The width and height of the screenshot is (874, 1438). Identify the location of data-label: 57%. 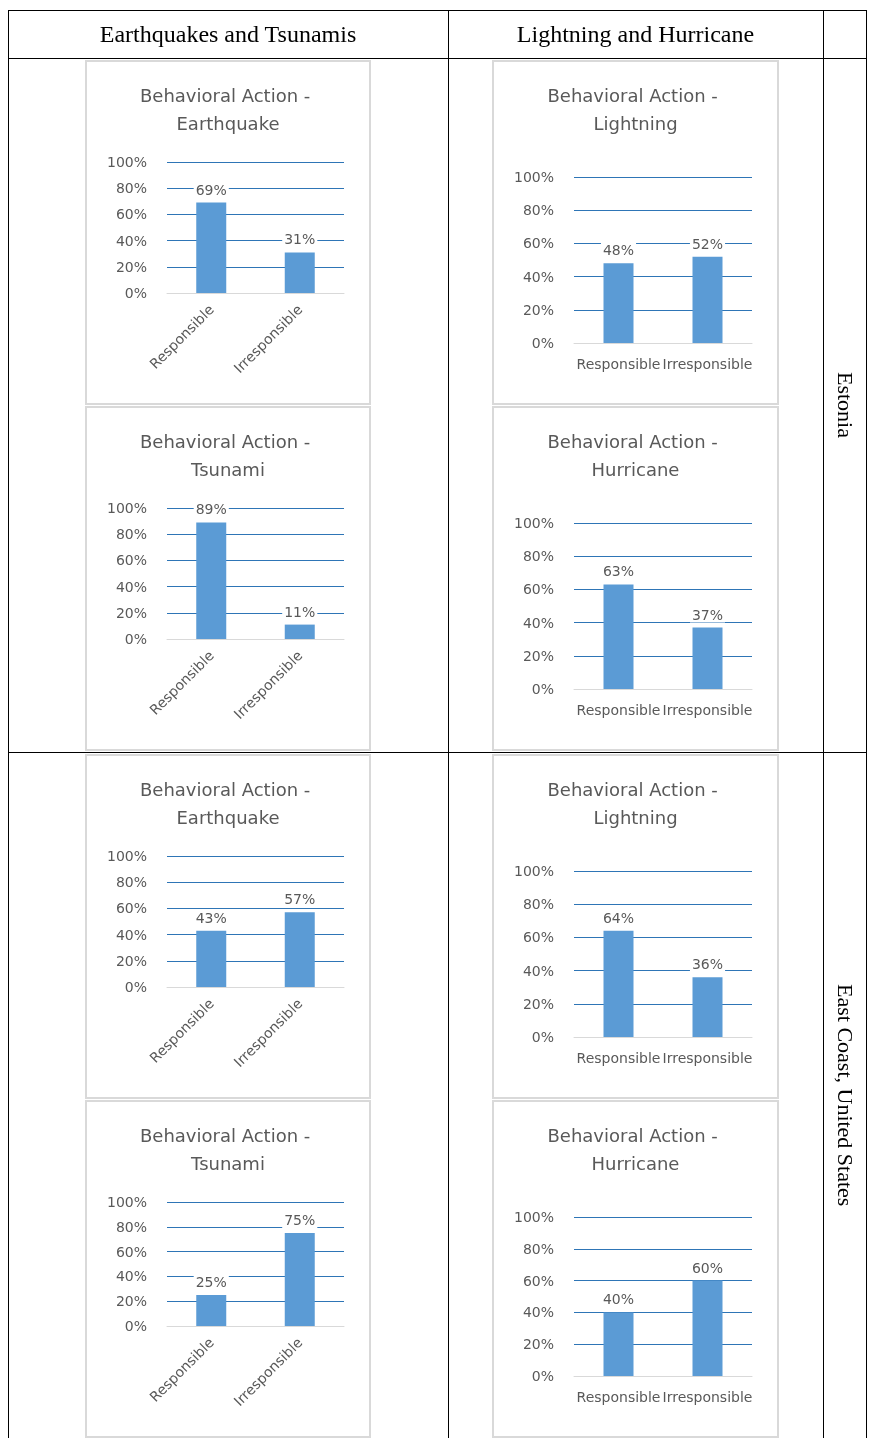
(300, 899).